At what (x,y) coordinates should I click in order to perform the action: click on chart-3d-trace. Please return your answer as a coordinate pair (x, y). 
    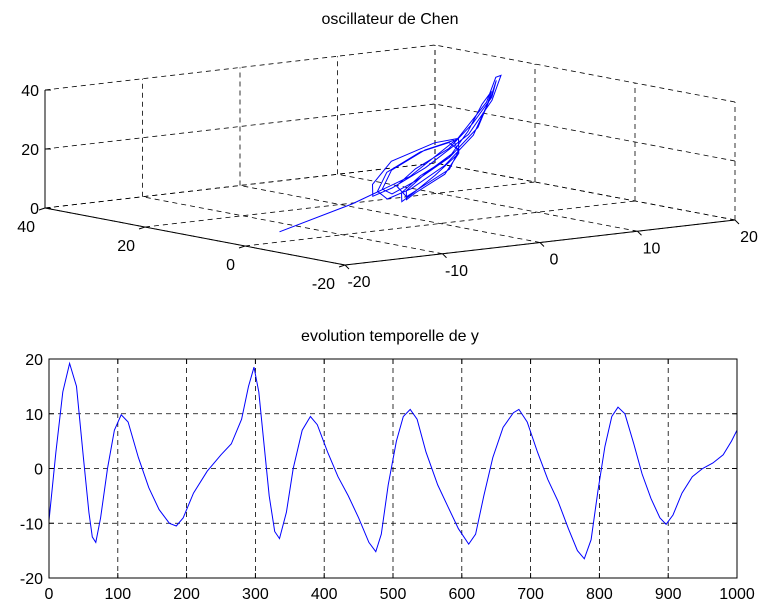
    Looking at the image, I should click on (390, 153).